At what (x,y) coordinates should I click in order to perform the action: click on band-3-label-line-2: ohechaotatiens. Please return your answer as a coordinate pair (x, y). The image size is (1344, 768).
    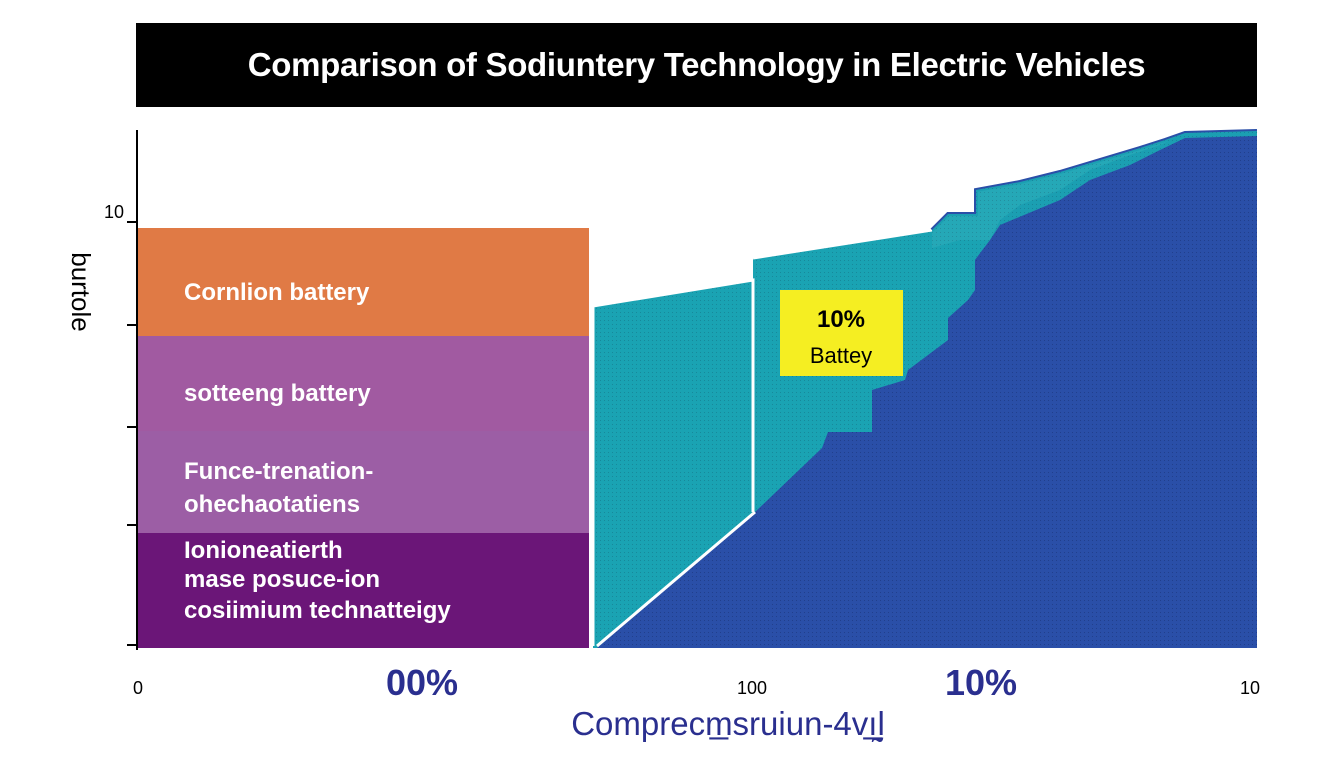
    Looking at the image, I should click on (272, 504).